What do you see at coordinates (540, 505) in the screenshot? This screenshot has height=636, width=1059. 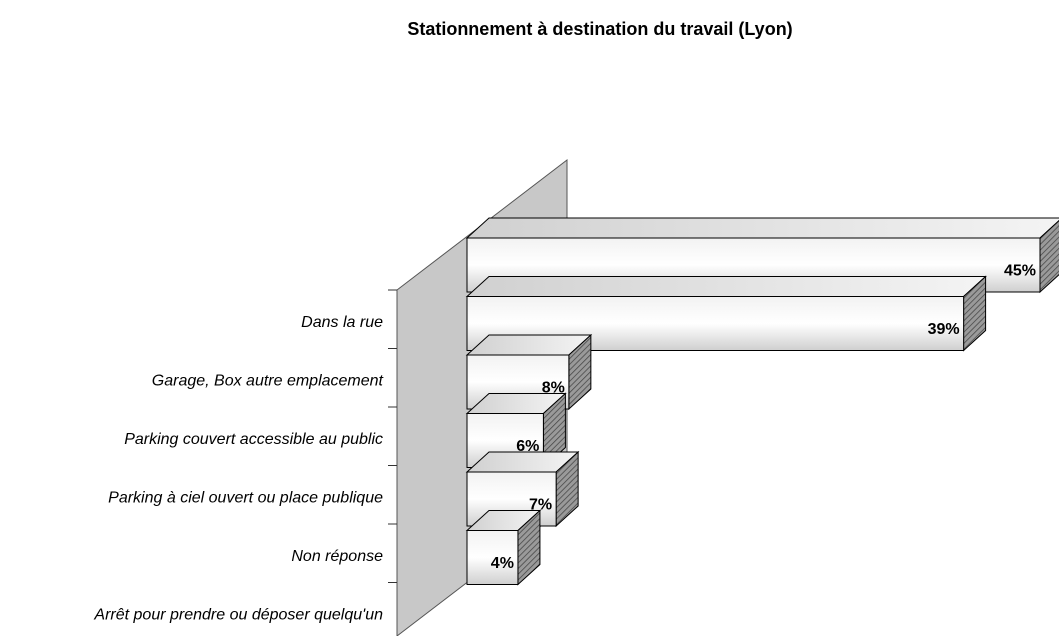 I see `value-label: 7%` at bounding box center [540, 505].